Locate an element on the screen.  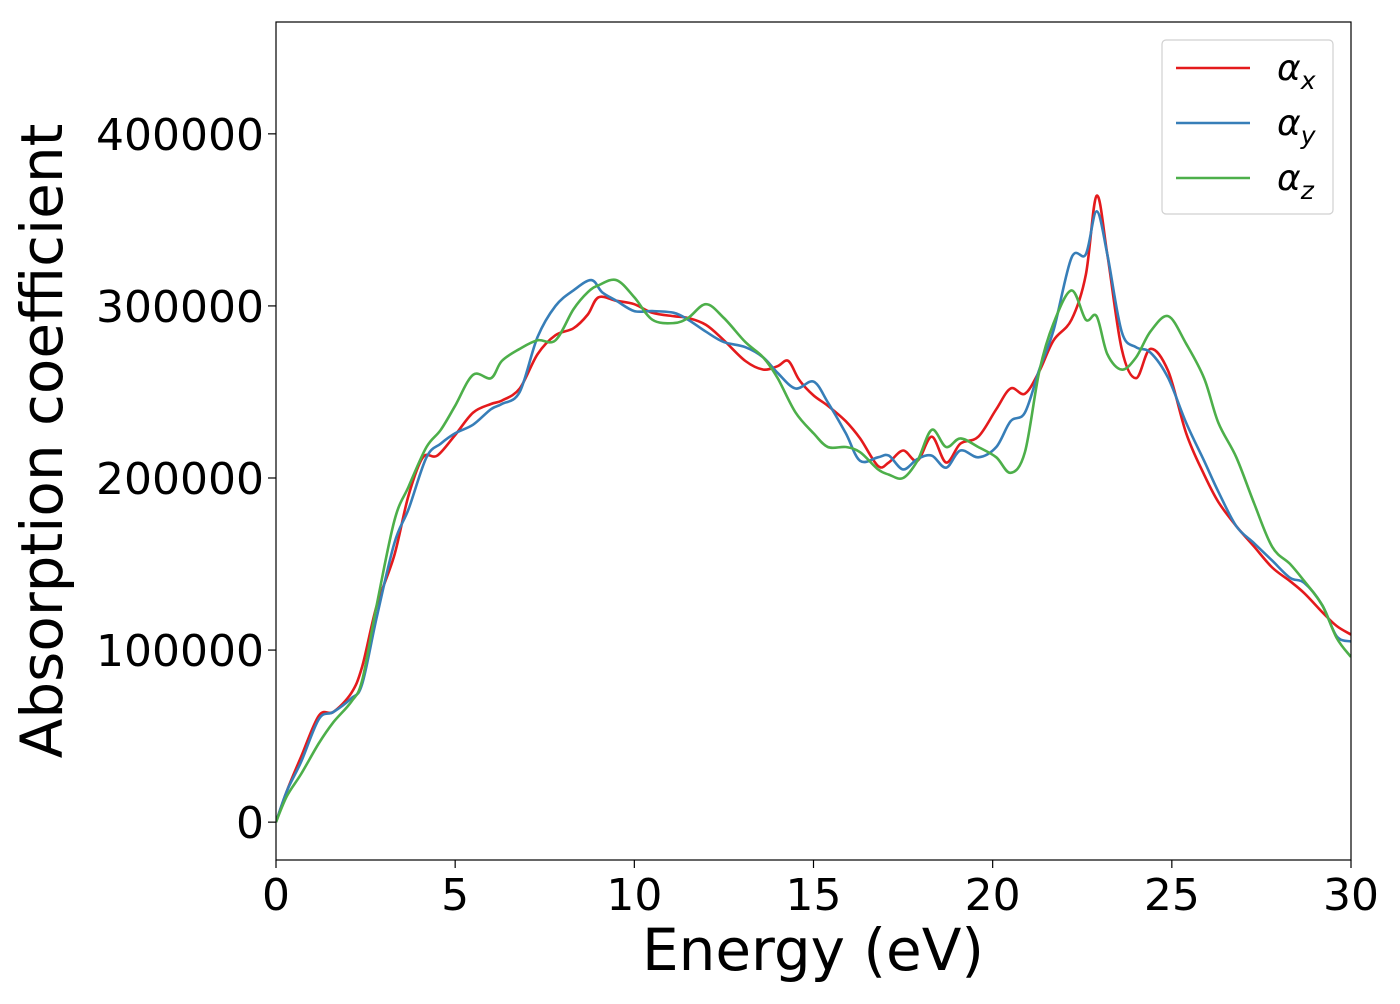
y-tick-label: 400000 is located at coordinates (180, 135).